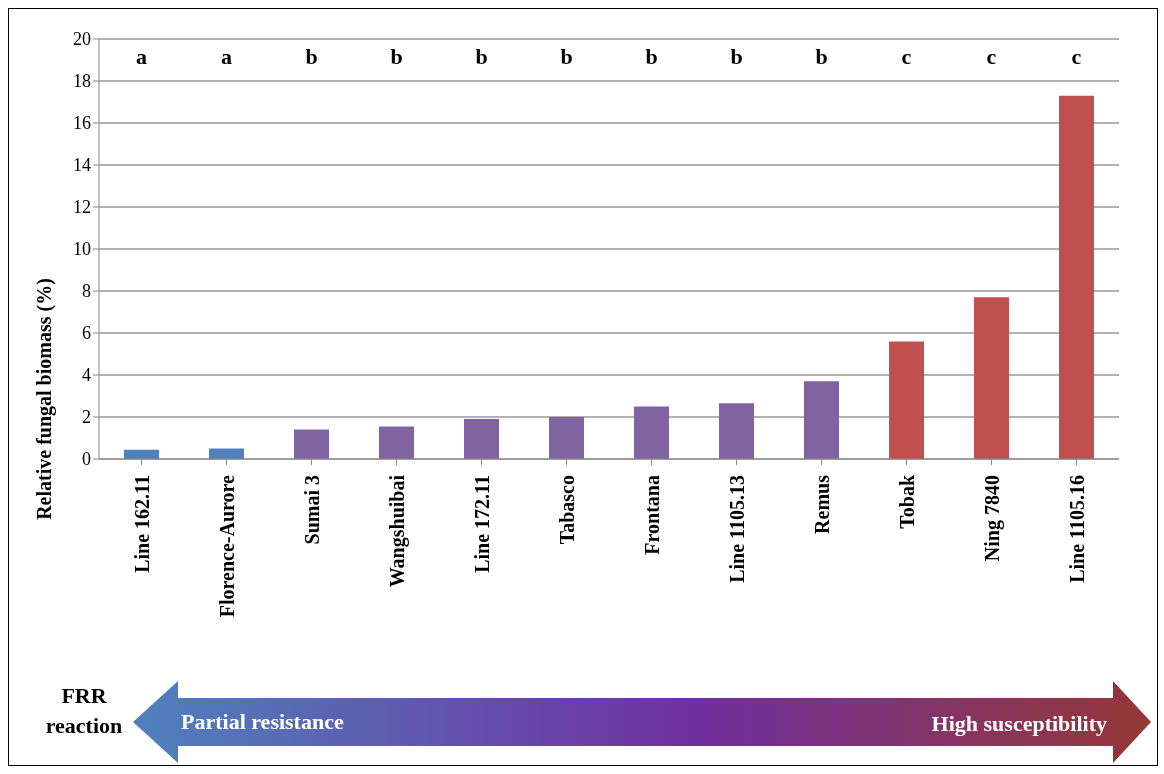 This screenshot has width=1164, height=774. I want to click on y-tick-label: 14, so click(82, 165).